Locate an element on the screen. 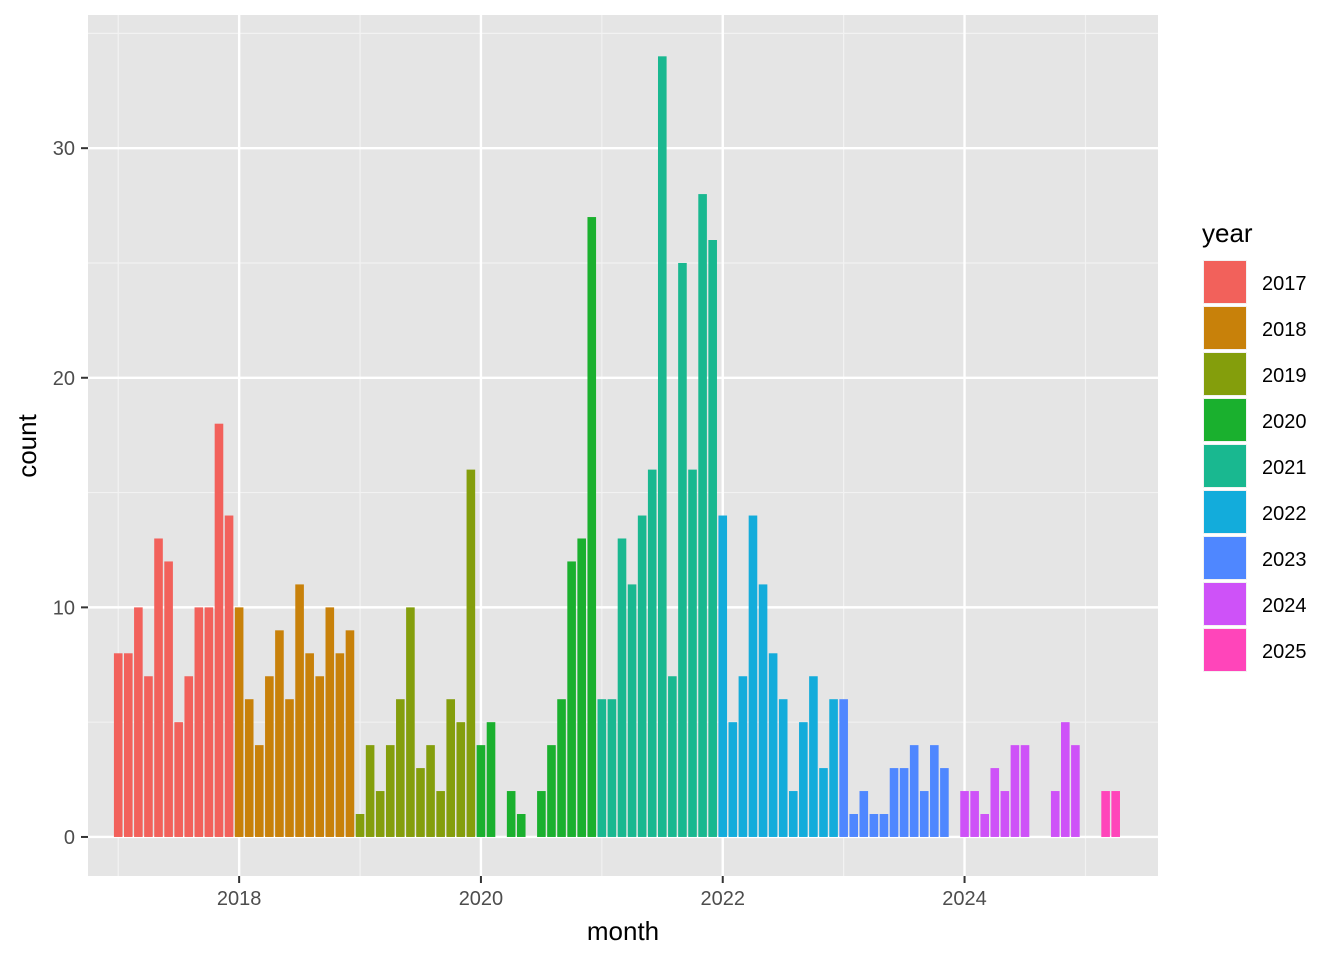  legend-swatch-2022 is located at coordinates (1225, 512).